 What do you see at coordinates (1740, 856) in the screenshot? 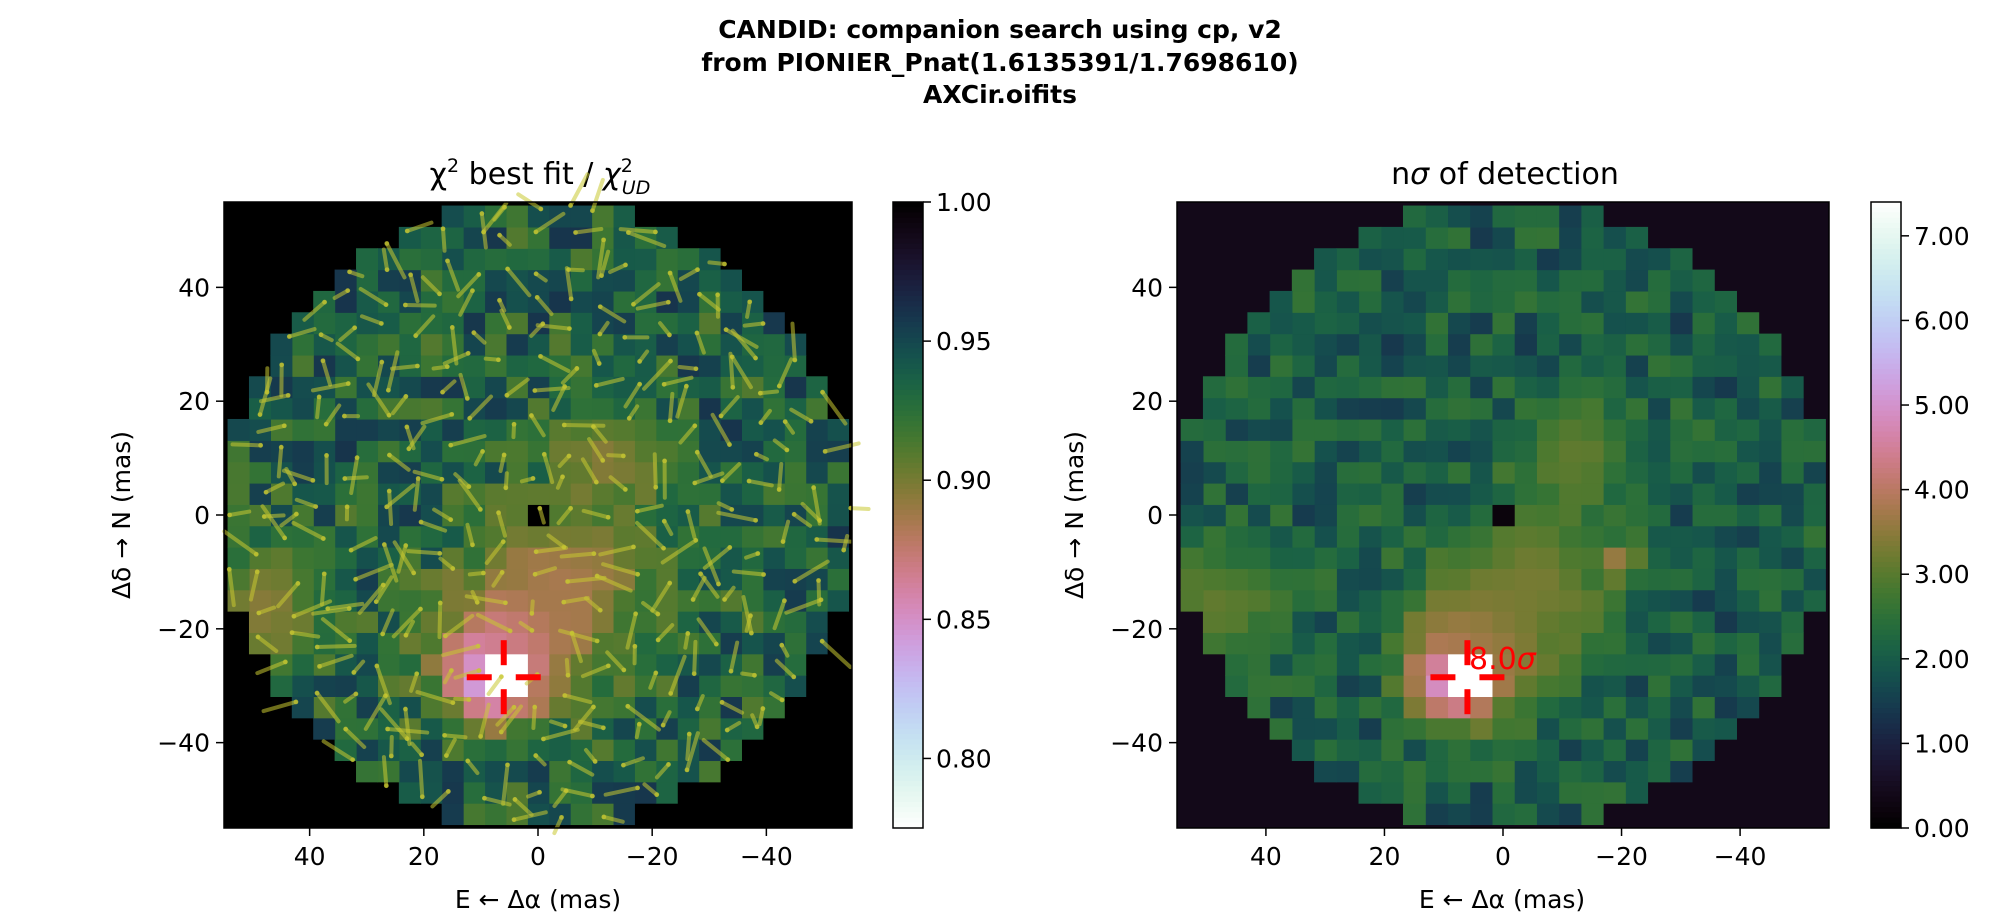
I see `x-tick-label: −40` at bounding box center [1740, 856].